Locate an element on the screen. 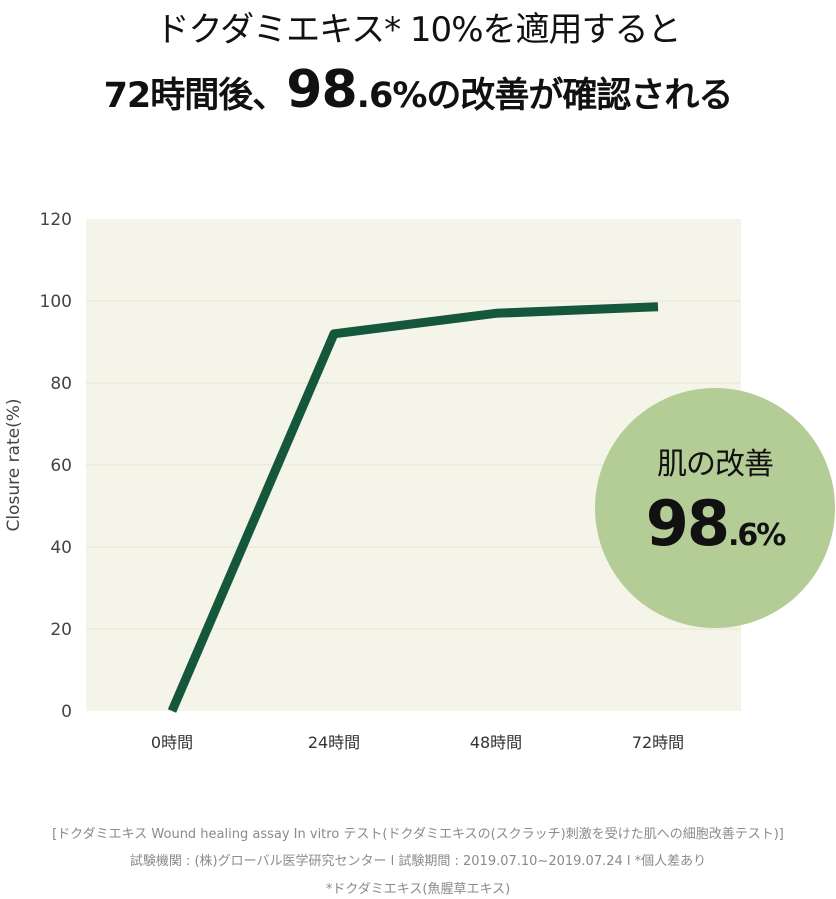 Image resolution: width=836 pixels, height=899 pixels. y-tick-label: 60 is located at coordinates (61, 466).